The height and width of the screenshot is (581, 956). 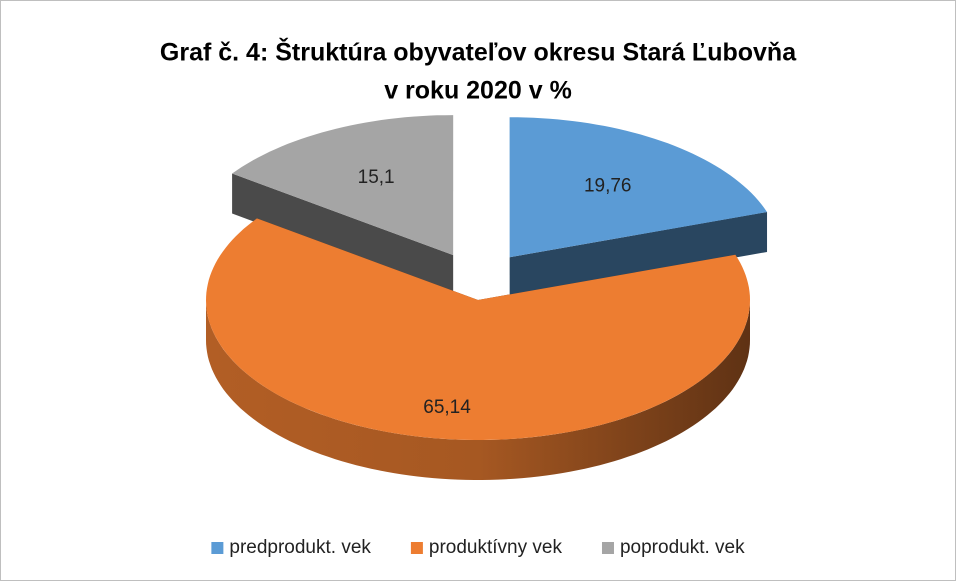 I want to click on legend-label: poprodukt. vek, so click(x=682, y=547).